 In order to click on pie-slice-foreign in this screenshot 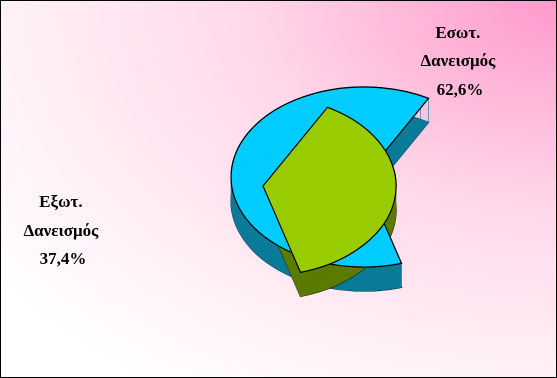, I will do `click(329, 190)`.